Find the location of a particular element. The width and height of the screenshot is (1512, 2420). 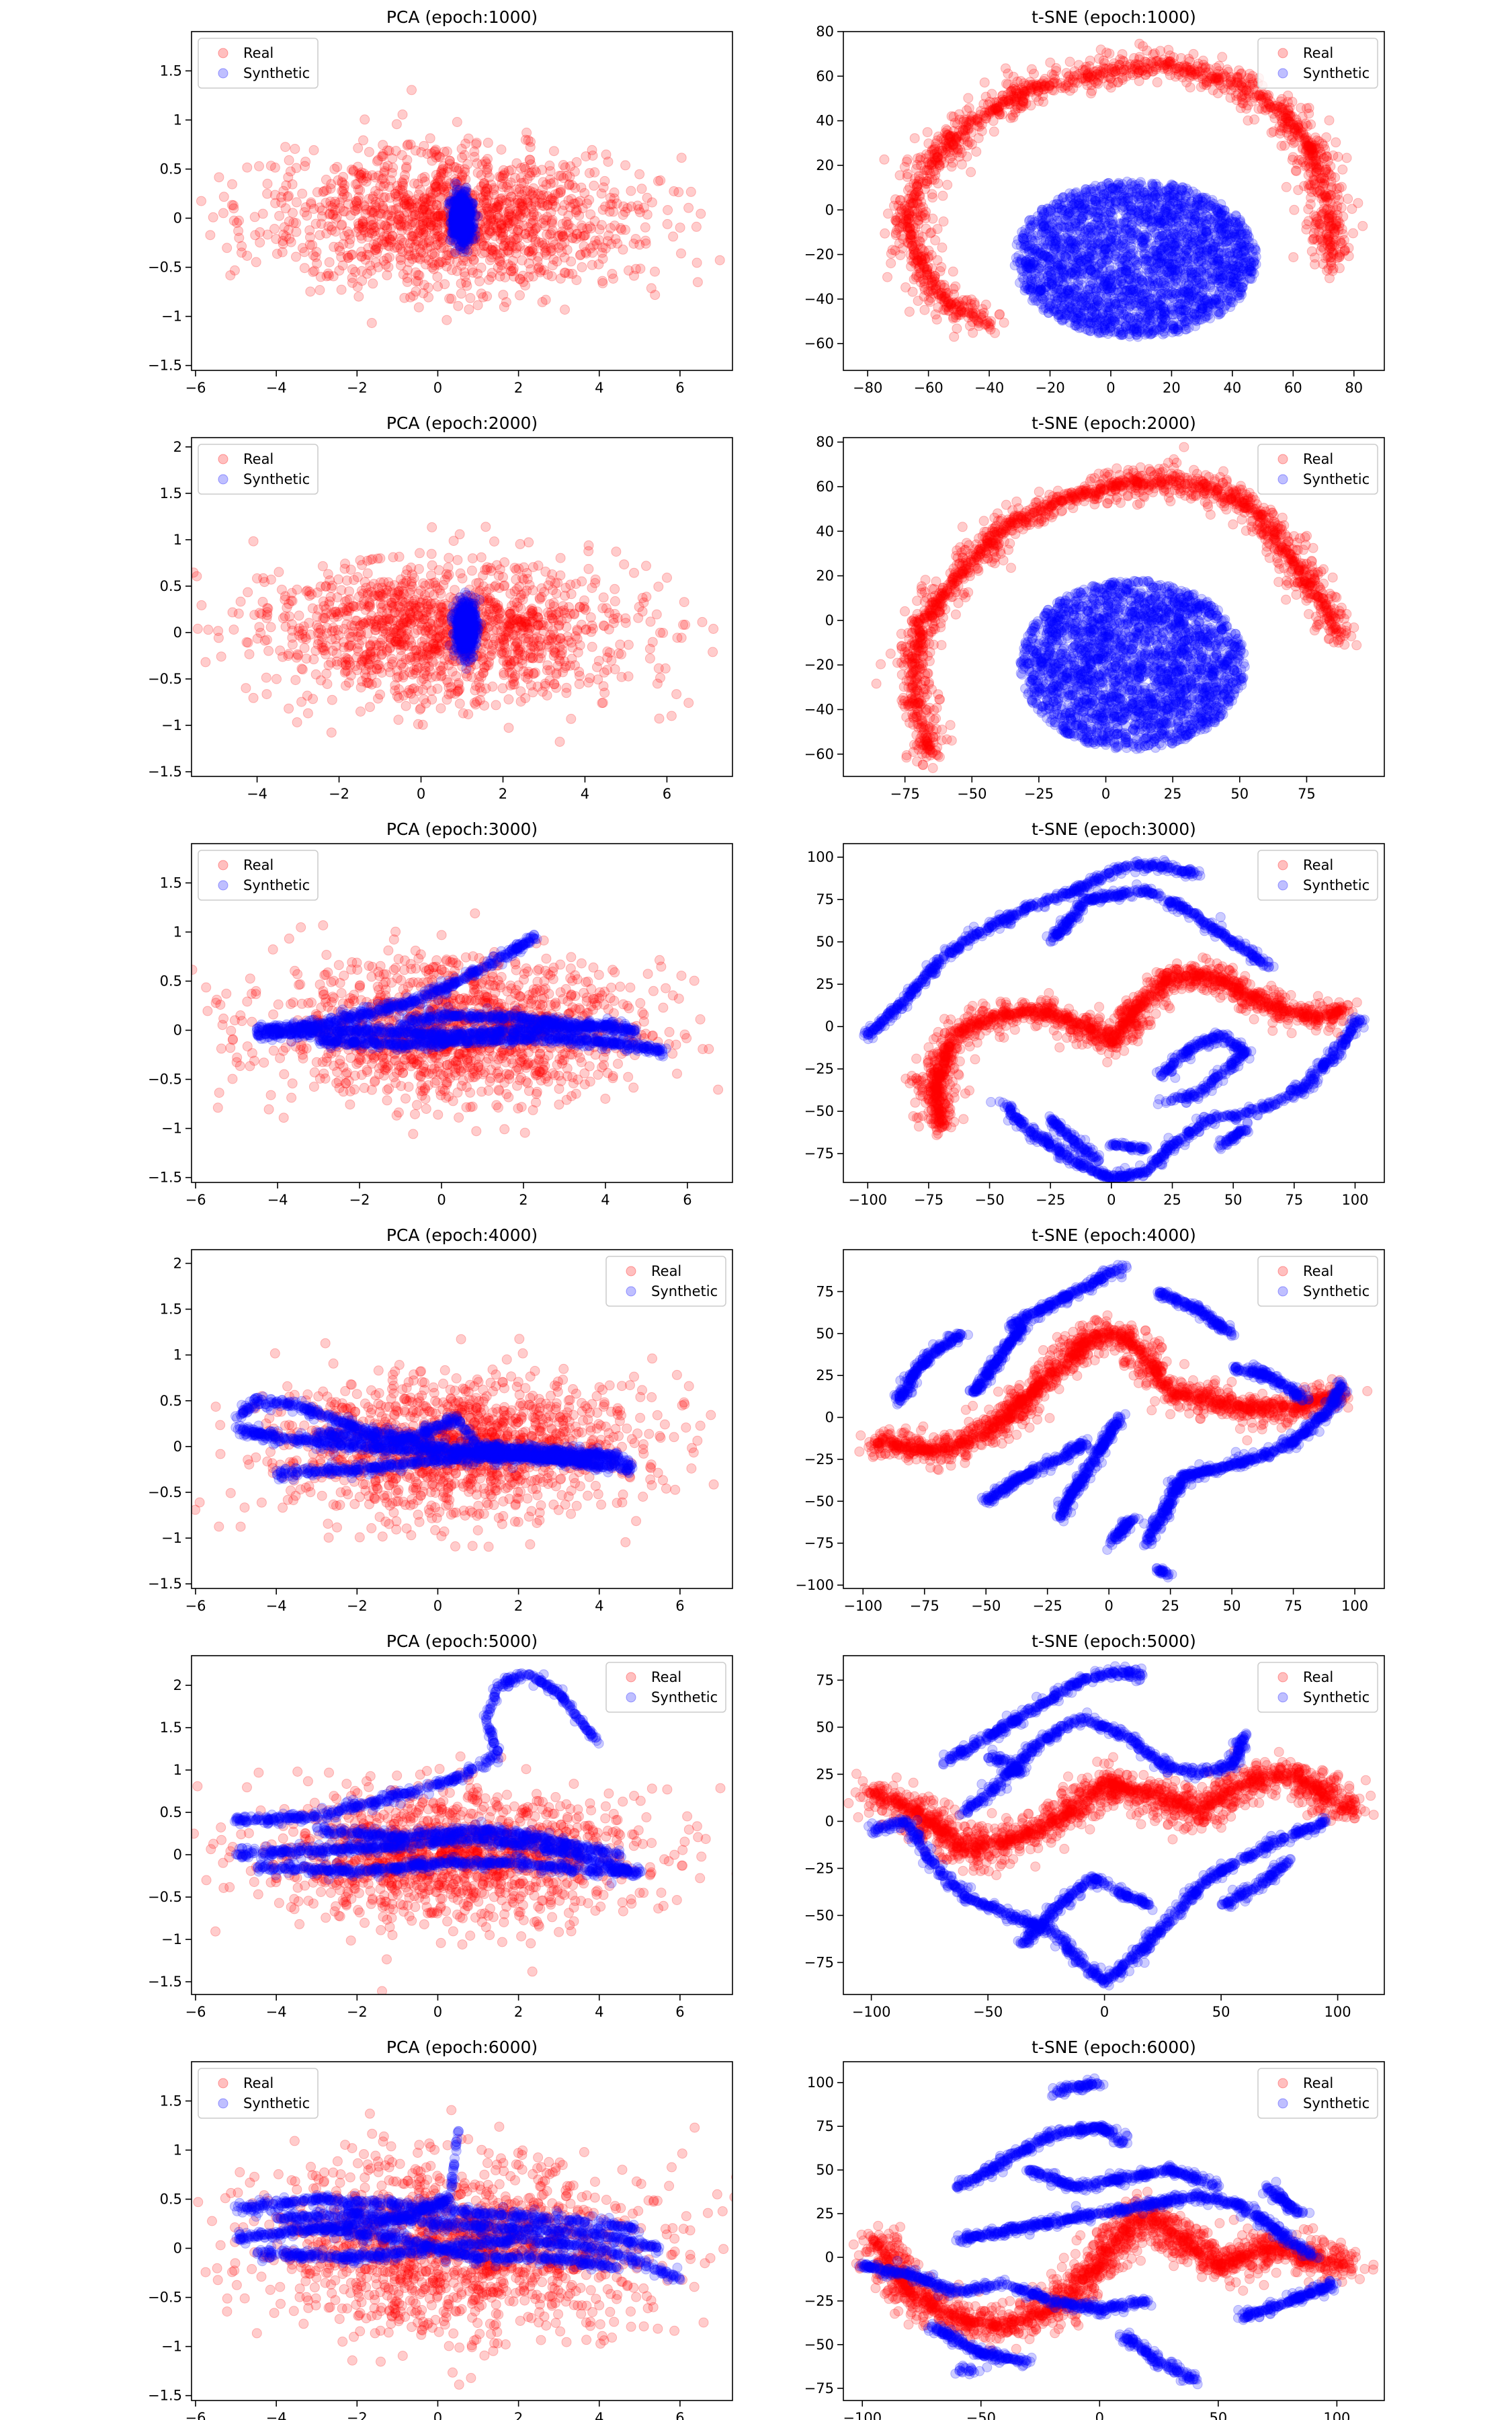

y-tick-label: −1.5 is located at coordinates (165, 366).